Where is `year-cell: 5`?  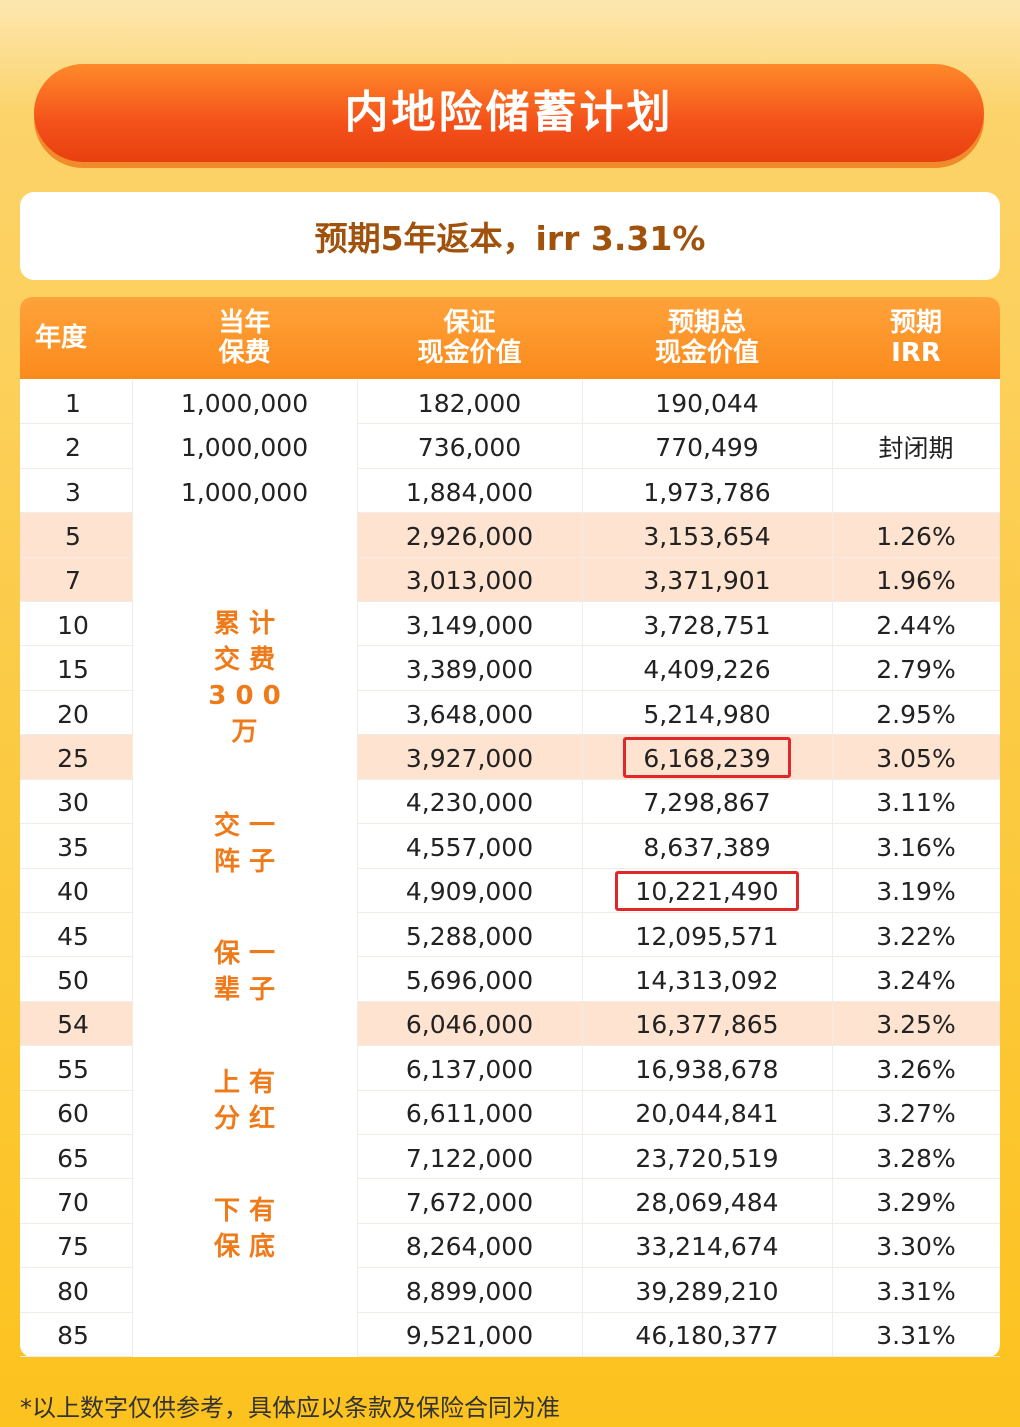
year-cell: 5 is located at coordinates (73, 536).